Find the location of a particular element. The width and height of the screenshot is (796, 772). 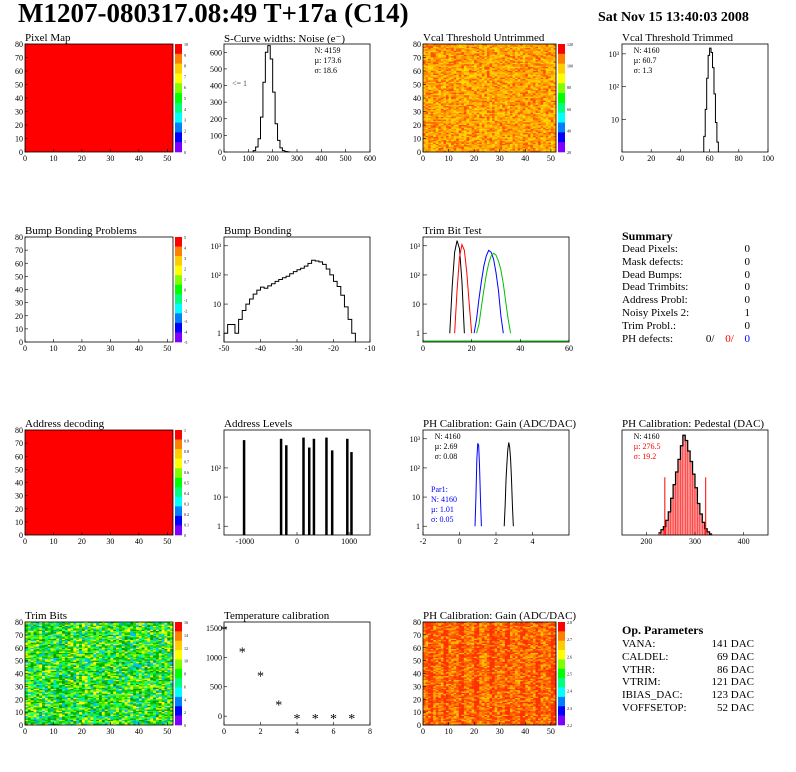

summary-ph-defects: PH defects: 0/ 0/ 0 is located at coordinates (686, 339).